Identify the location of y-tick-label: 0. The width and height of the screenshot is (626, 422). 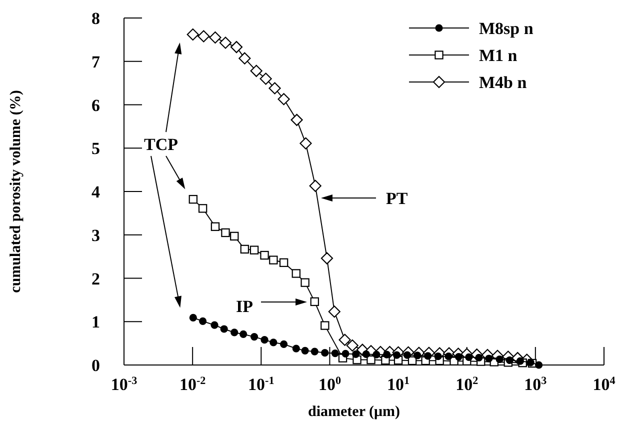
(96, 365).